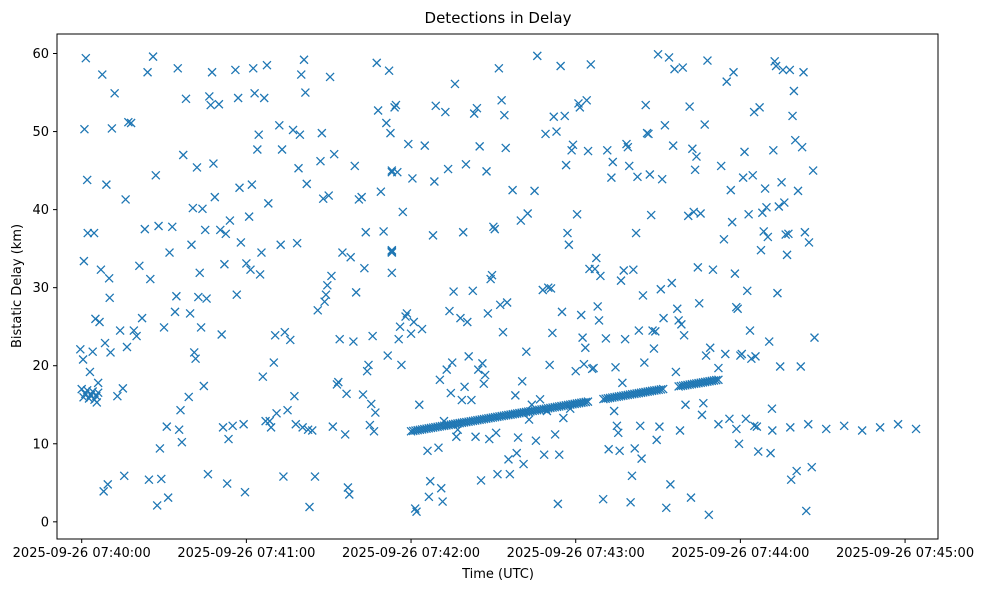 This screenshot has height=590, width=985. Describe the element at coordinates (17, 286) in the screenshot. I see `y-axis-label: Bistatic Delay (km)` at that location.